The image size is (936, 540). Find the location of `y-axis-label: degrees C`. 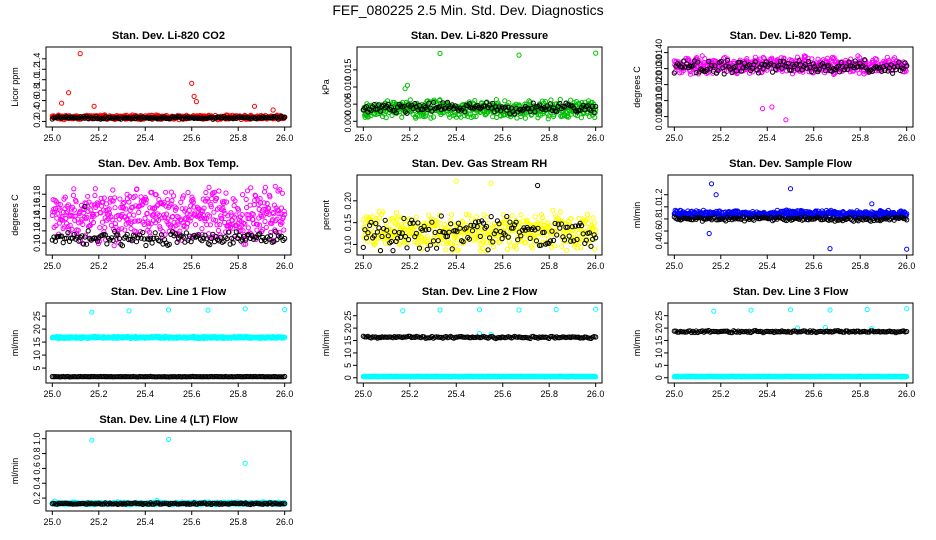

y-axis-label: degrees C is located at coordinates (637, 87).